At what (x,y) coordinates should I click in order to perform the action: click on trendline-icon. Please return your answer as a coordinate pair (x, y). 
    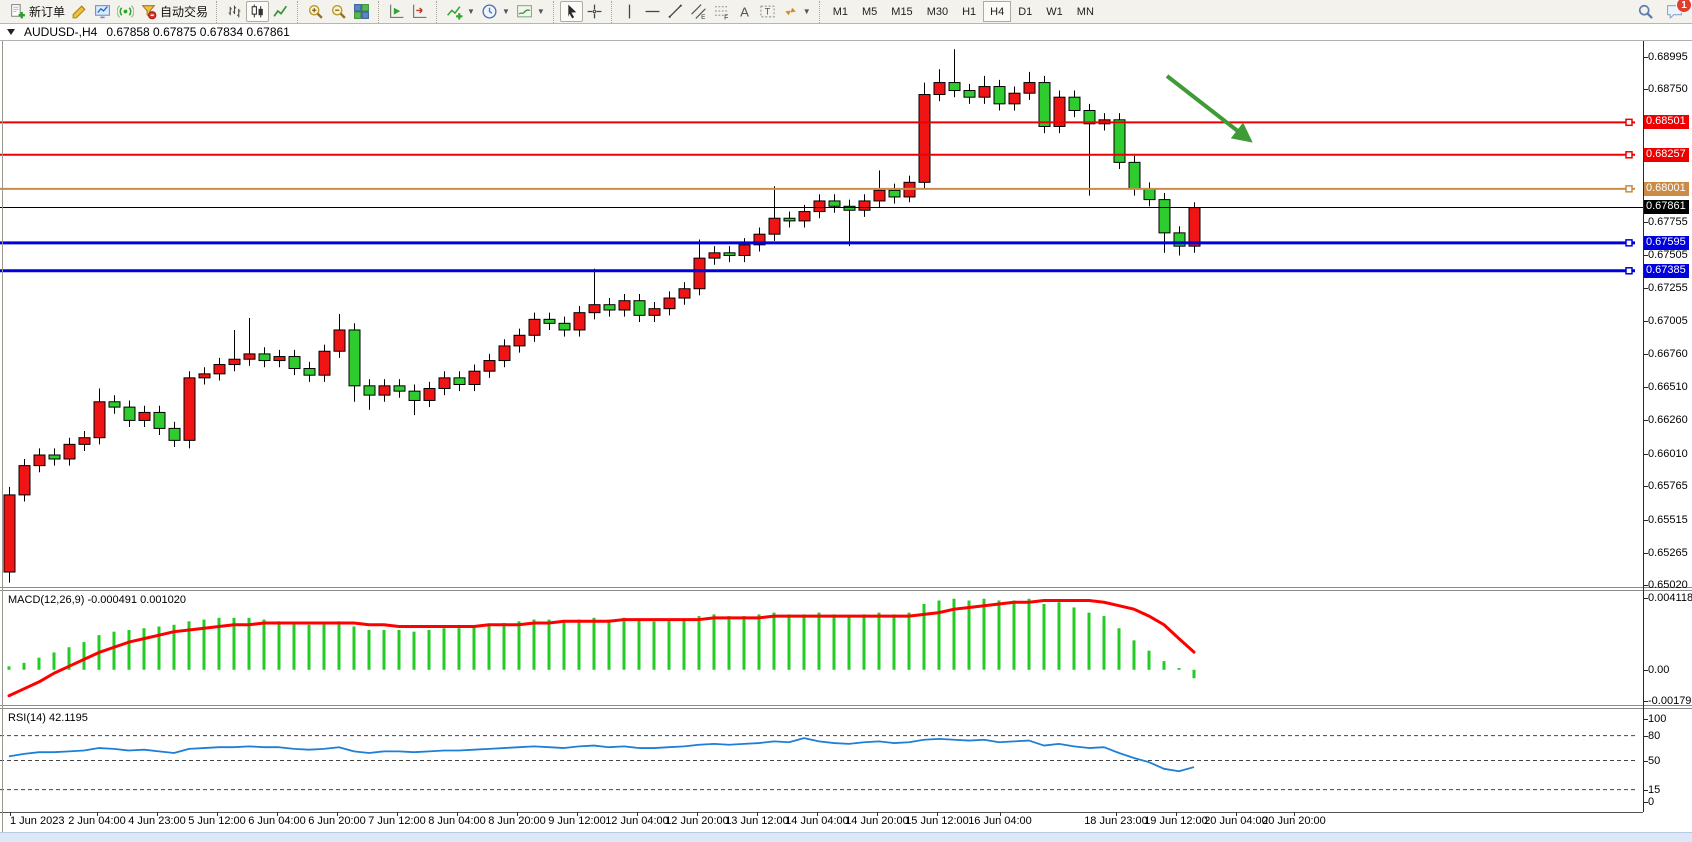
    Looking at the image, I should click on (675, 11).